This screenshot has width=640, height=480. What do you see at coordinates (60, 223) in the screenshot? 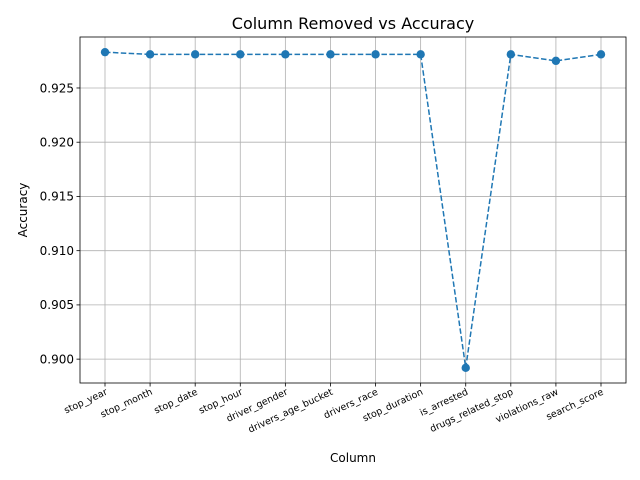
I see `y-axis: 0.900 0.905 0.910 0.915 0.920 0.925` at bounding box center [60, 223].